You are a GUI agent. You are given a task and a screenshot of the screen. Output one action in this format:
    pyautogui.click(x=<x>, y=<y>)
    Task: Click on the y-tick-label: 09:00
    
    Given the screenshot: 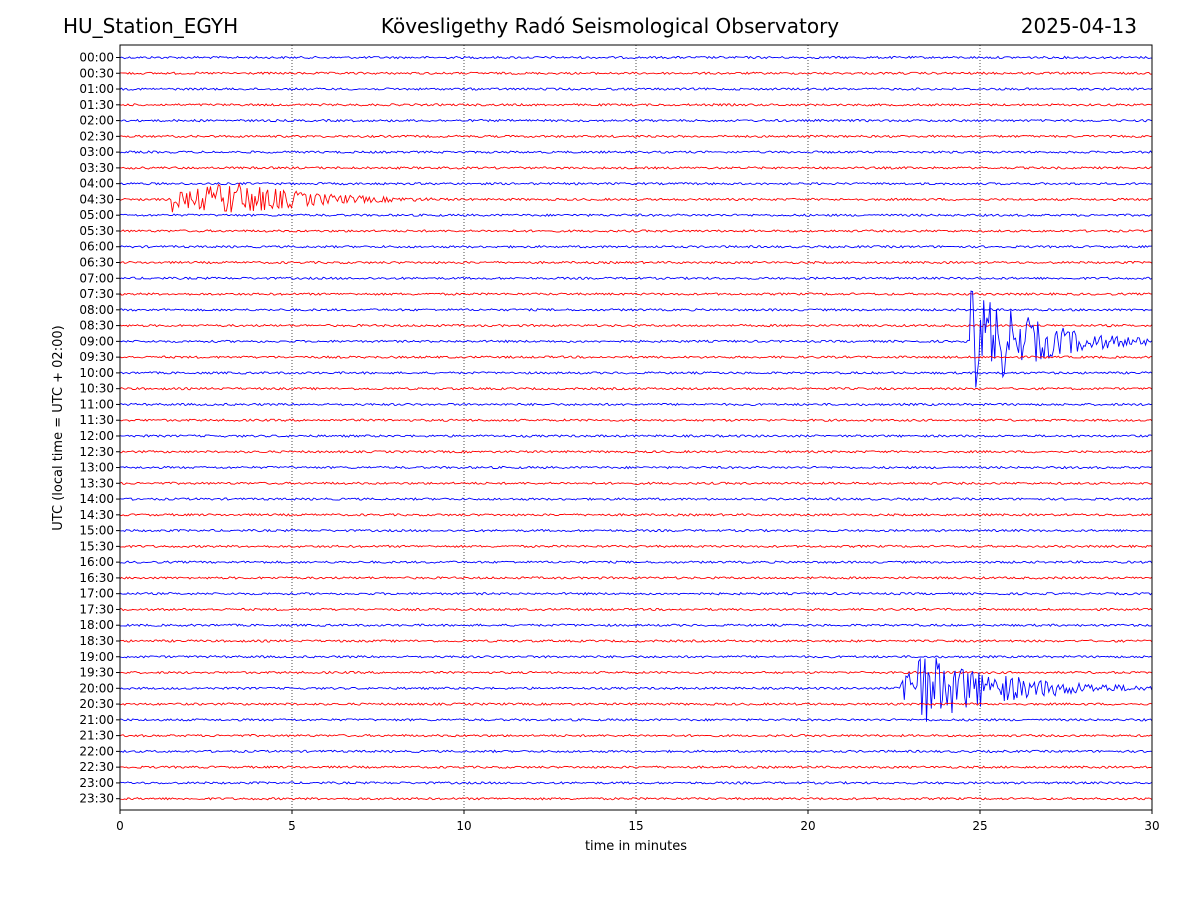 What is the action you would take?
    pyautogui.click(x=96, y=341)
    